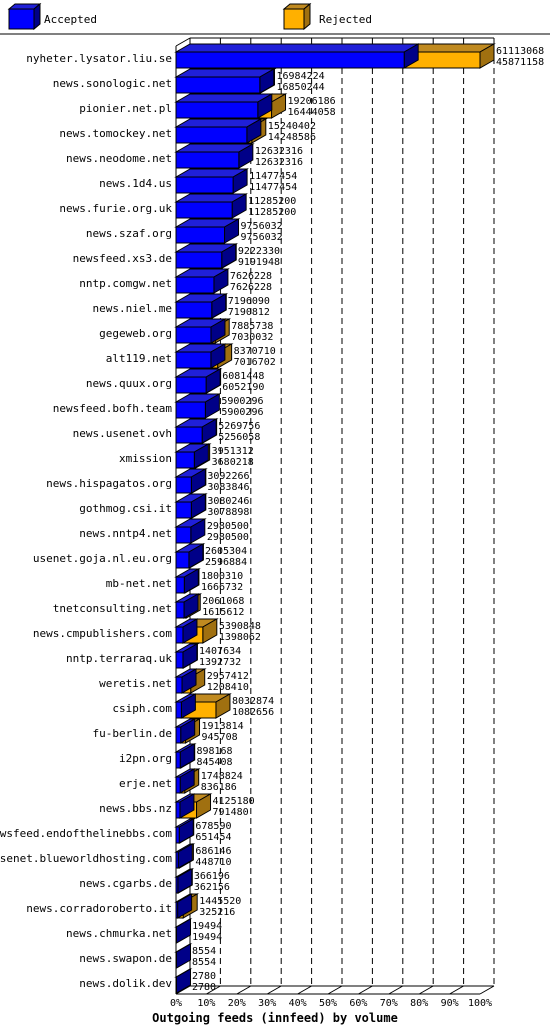 Image resolution: width=550 pixels, height=1030 pixels. What do you see at coordinates (275, 1018) in the screenshot?
I see `chart-title: Outgoing feeds (innfeed) by volume` at bounding box center [275, 1018].